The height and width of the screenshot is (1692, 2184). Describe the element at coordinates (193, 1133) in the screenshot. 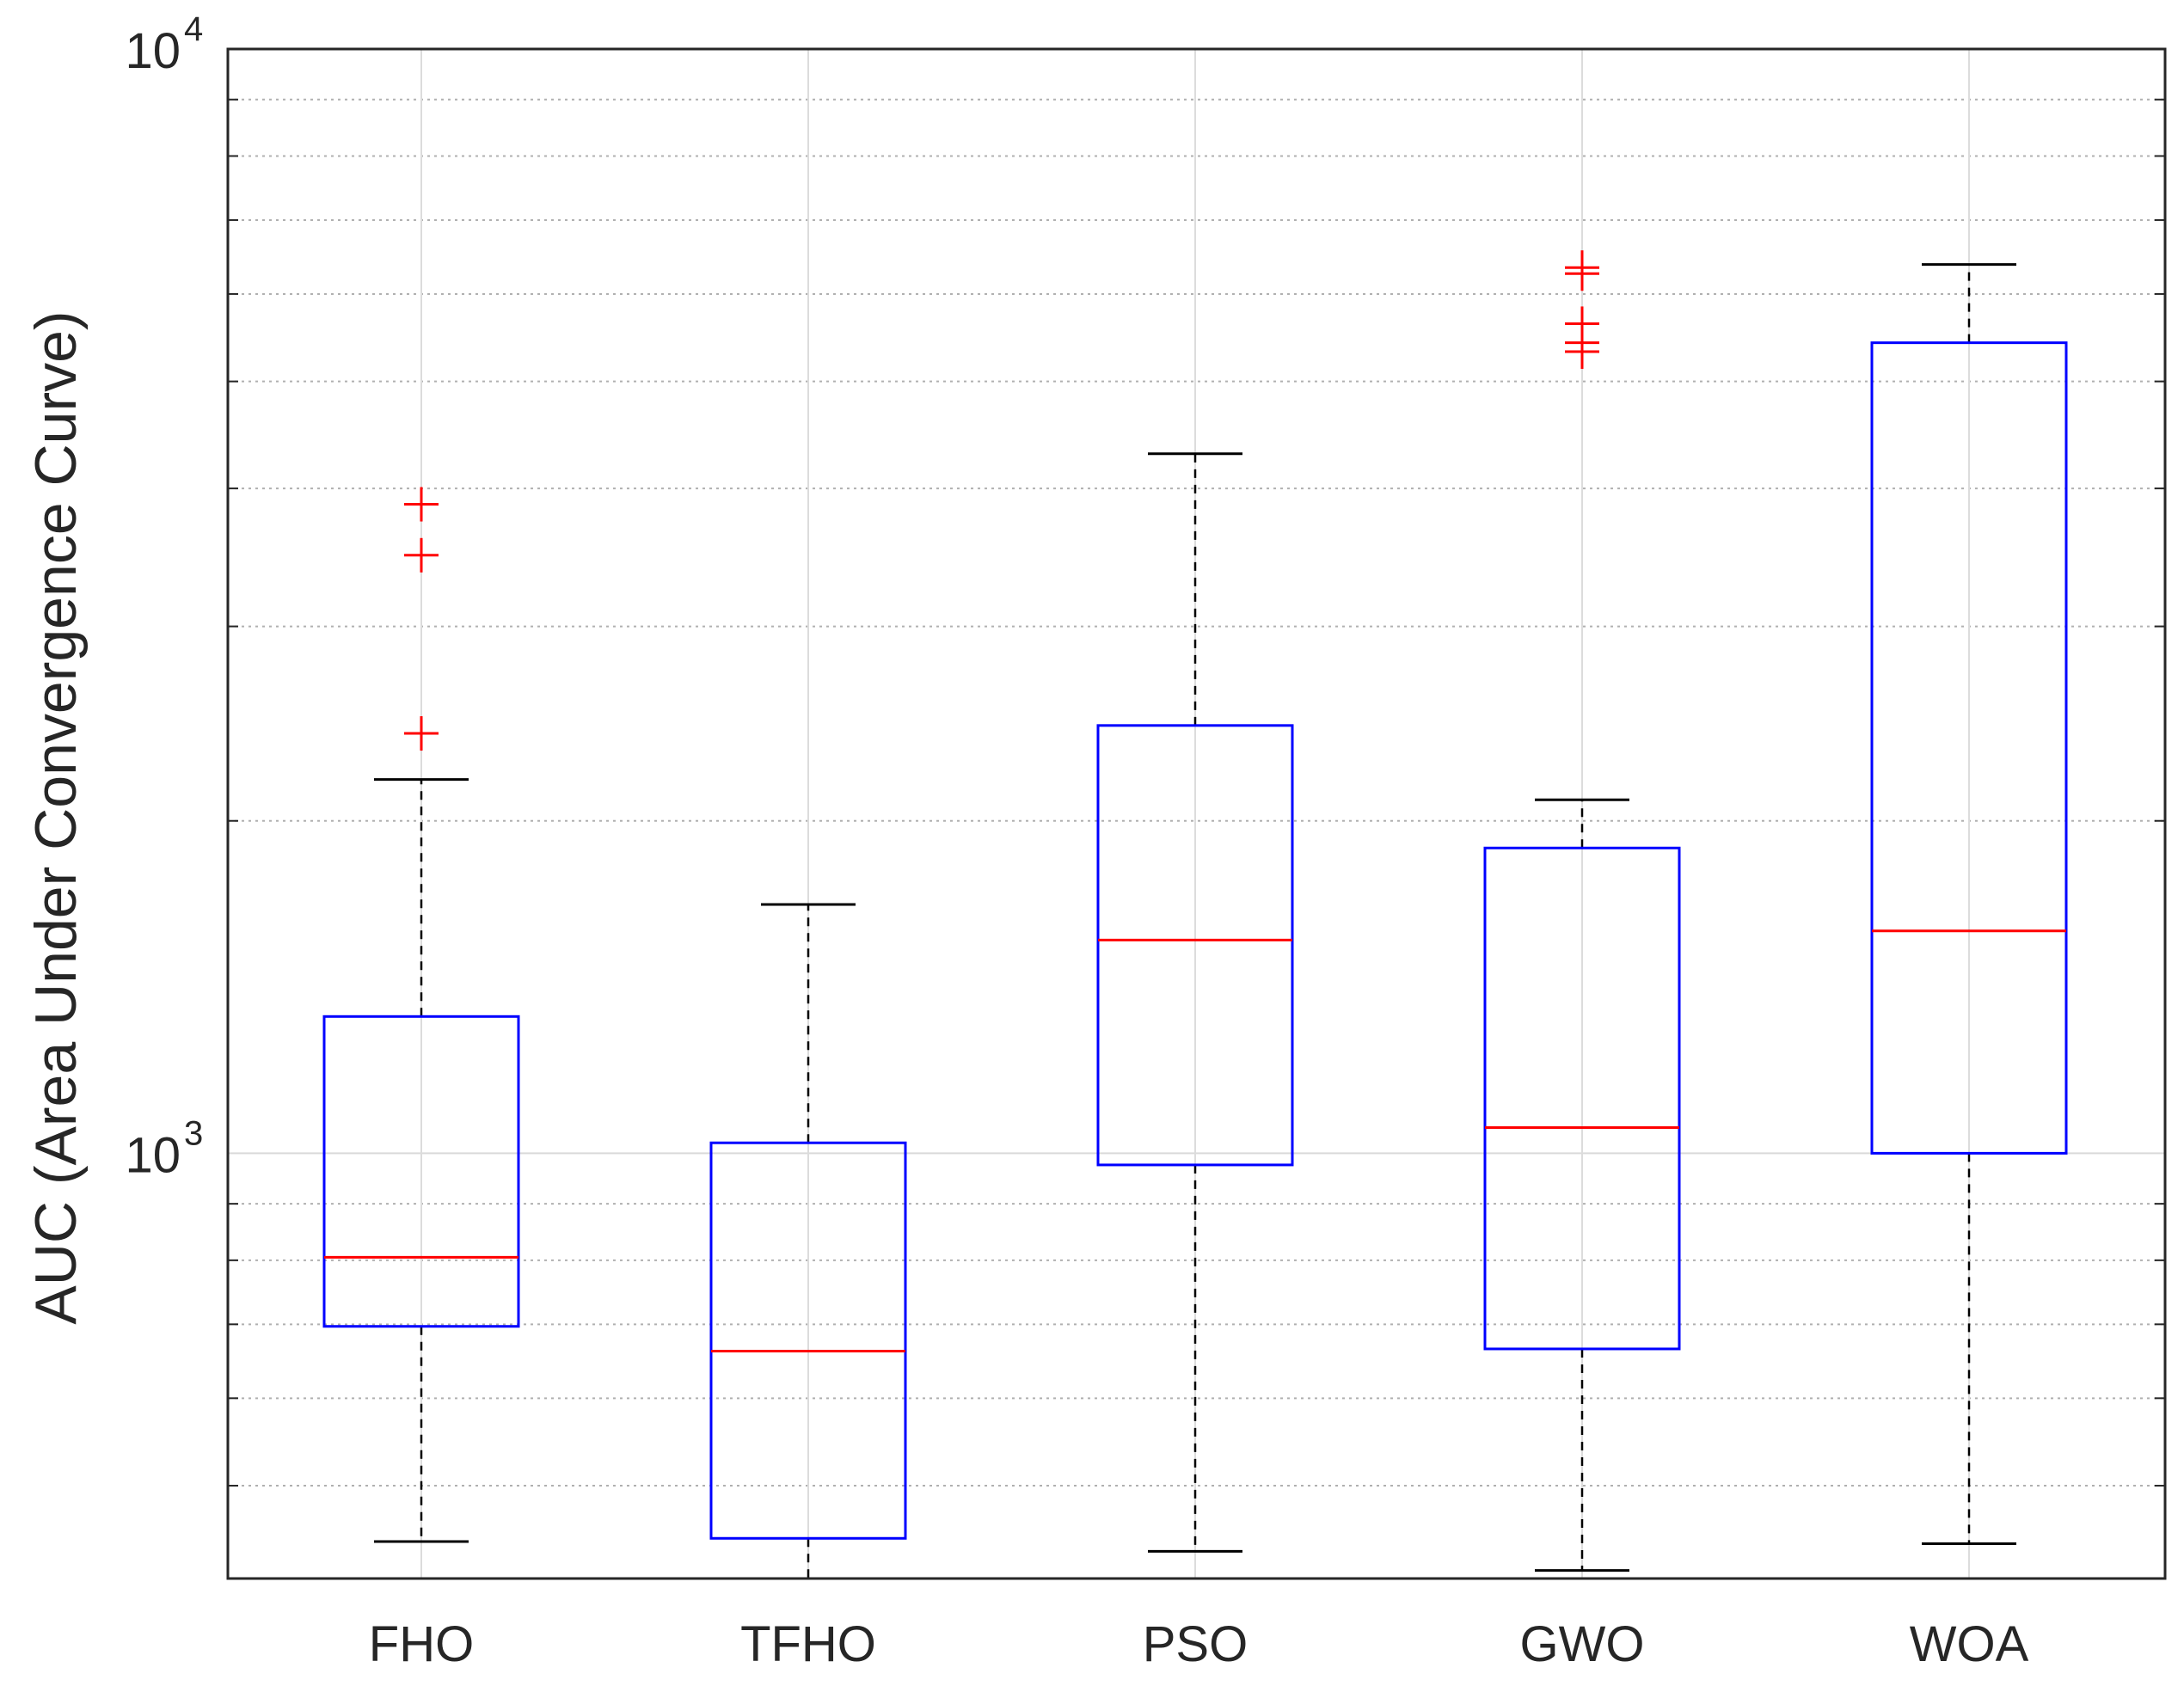

I see `y-tick-exponent: 3` at that location.